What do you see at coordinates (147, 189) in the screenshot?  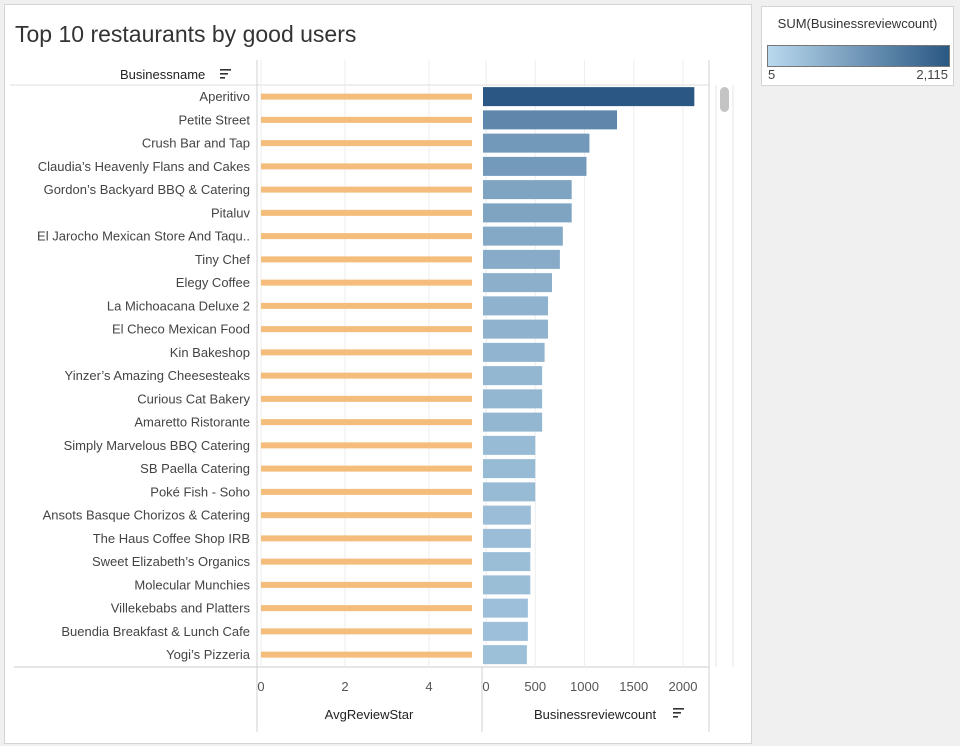 I see `row-label: Gordon’s Backyard BBQ & Catering` at bounding box center [147, 189].